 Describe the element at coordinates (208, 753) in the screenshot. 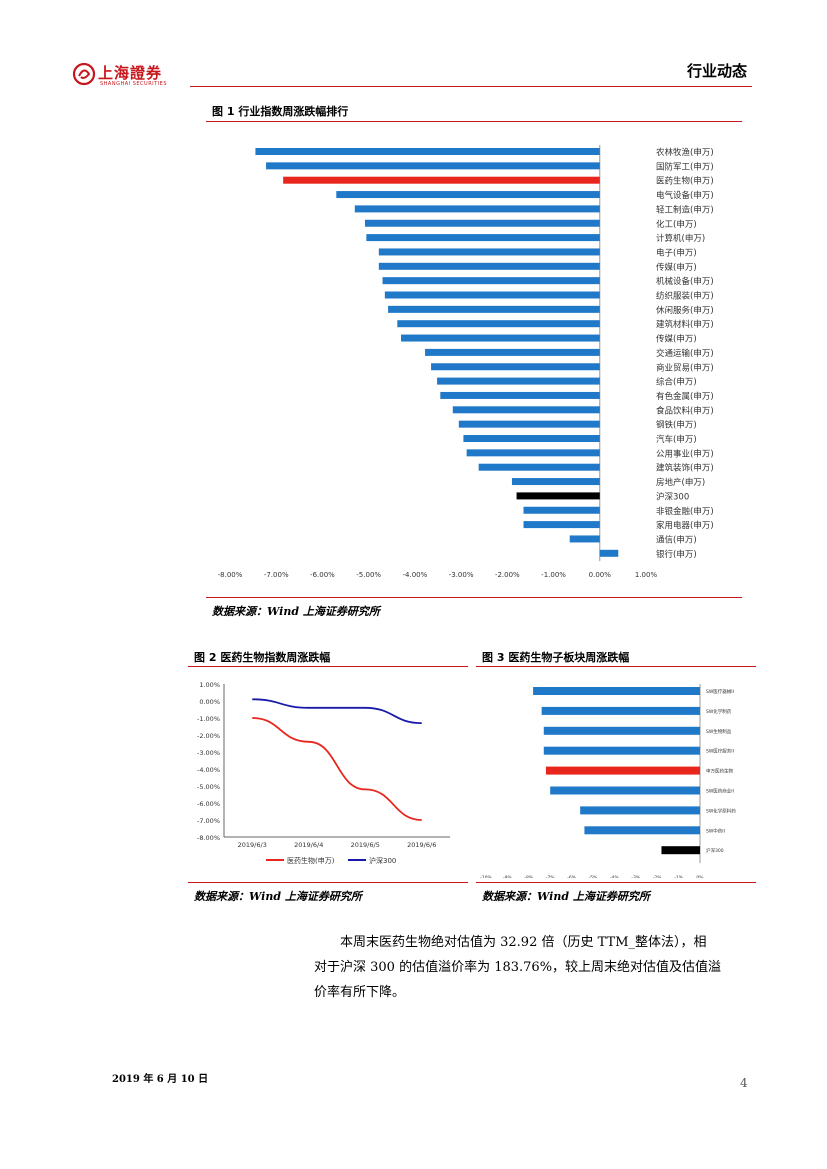

I see `y-tick-label-4: -3.00%` at that location.